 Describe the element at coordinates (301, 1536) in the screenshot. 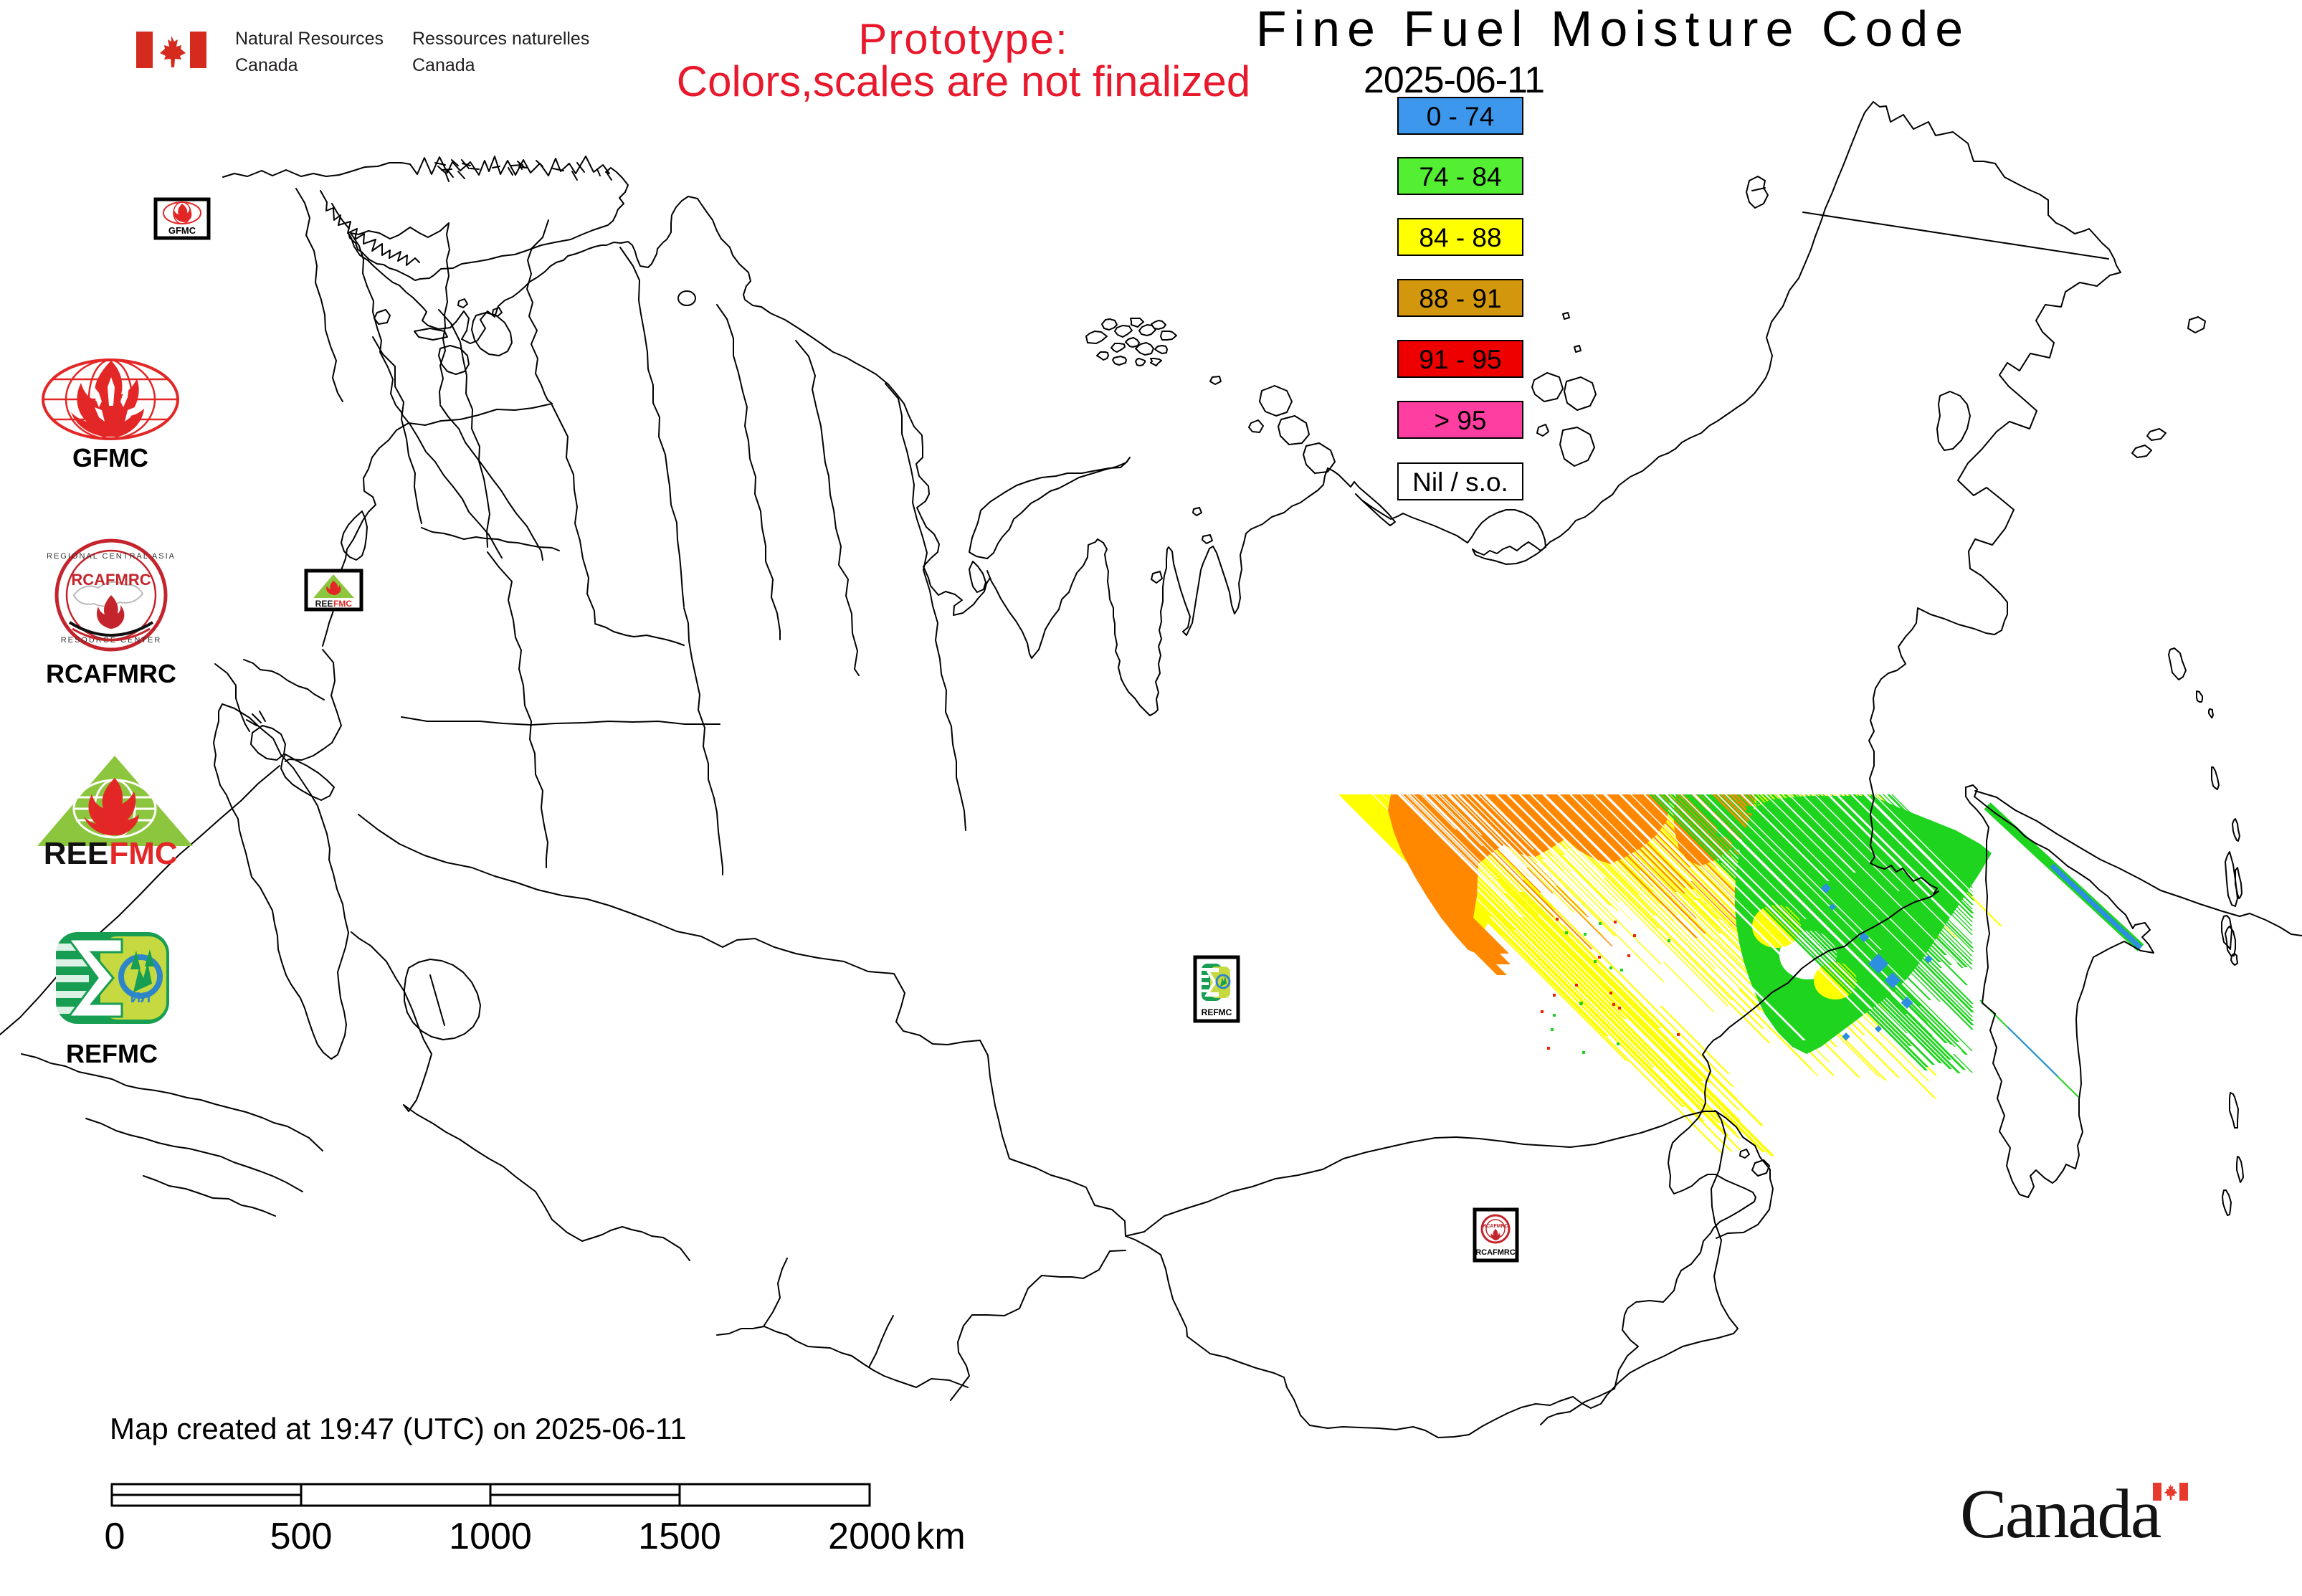

I see `svg-text: 500` at that location.